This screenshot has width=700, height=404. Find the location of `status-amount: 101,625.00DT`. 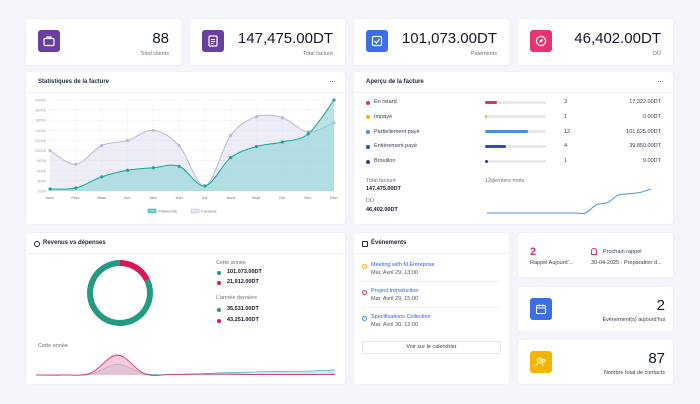

status-amount: 101,625.00DT is located at coordinates (643, 131).